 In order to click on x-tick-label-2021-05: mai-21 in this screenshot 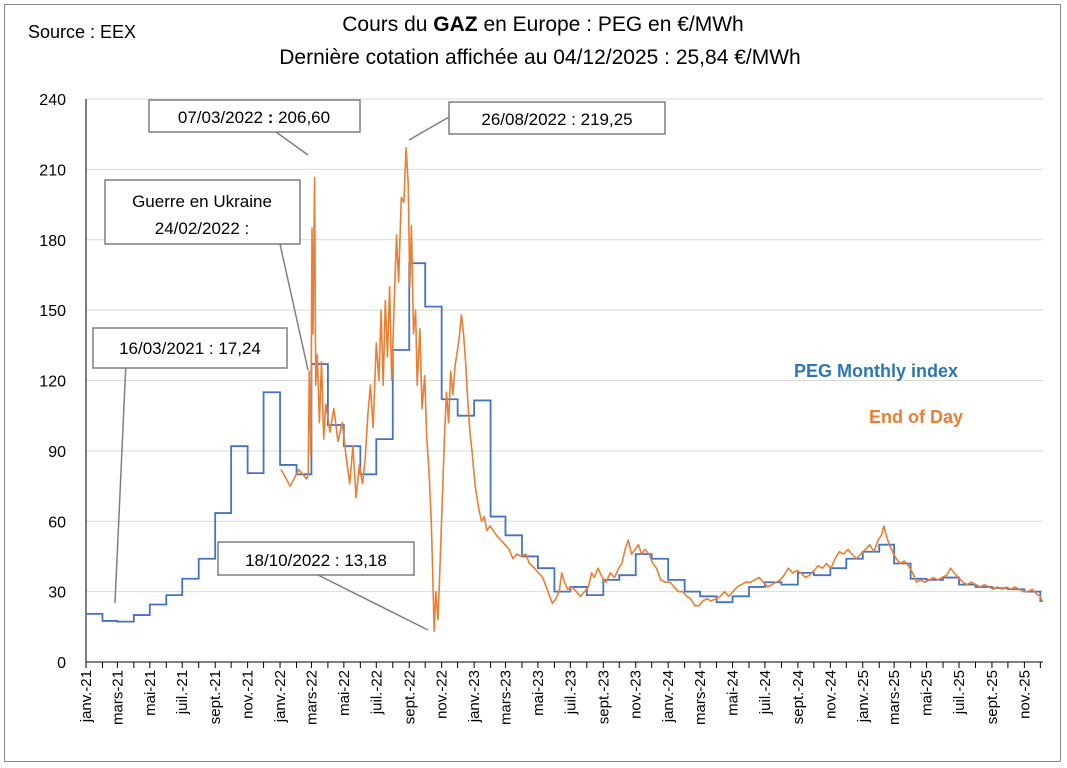, I will do `click(150, 693)`.